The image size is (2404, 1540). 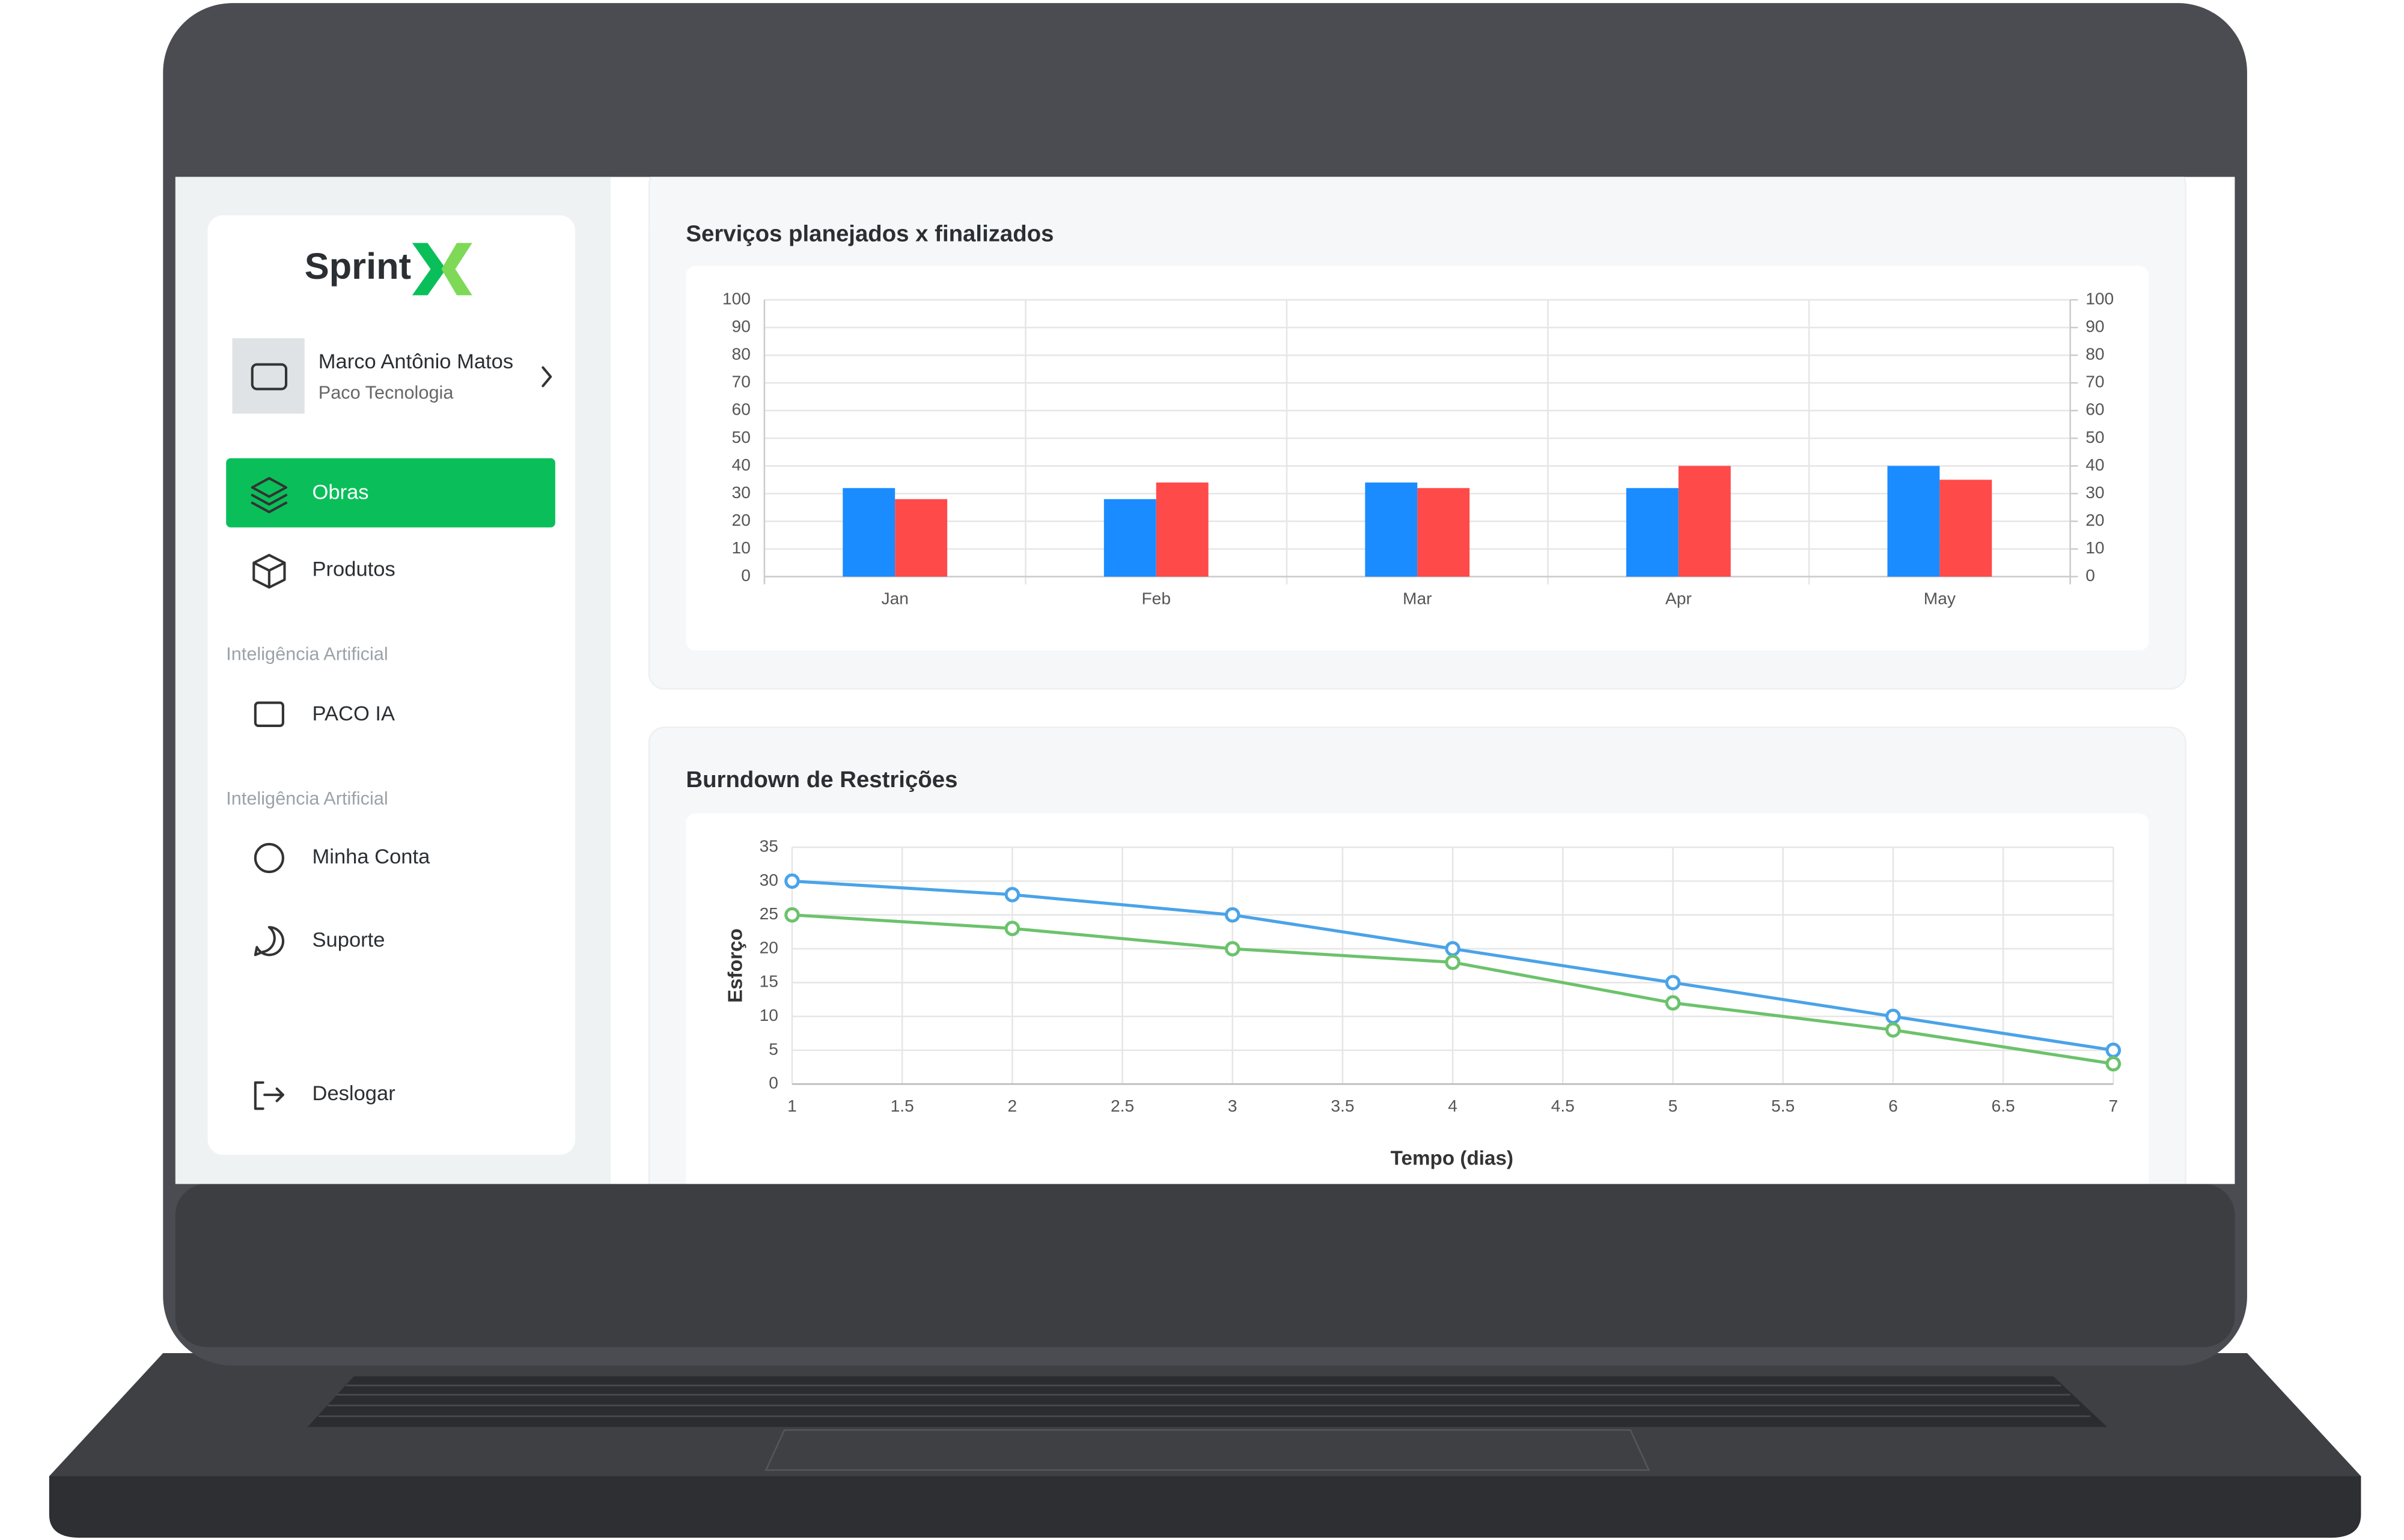 I want to click on section-title: Inteligência Artificial, so click(x=307, y=653).